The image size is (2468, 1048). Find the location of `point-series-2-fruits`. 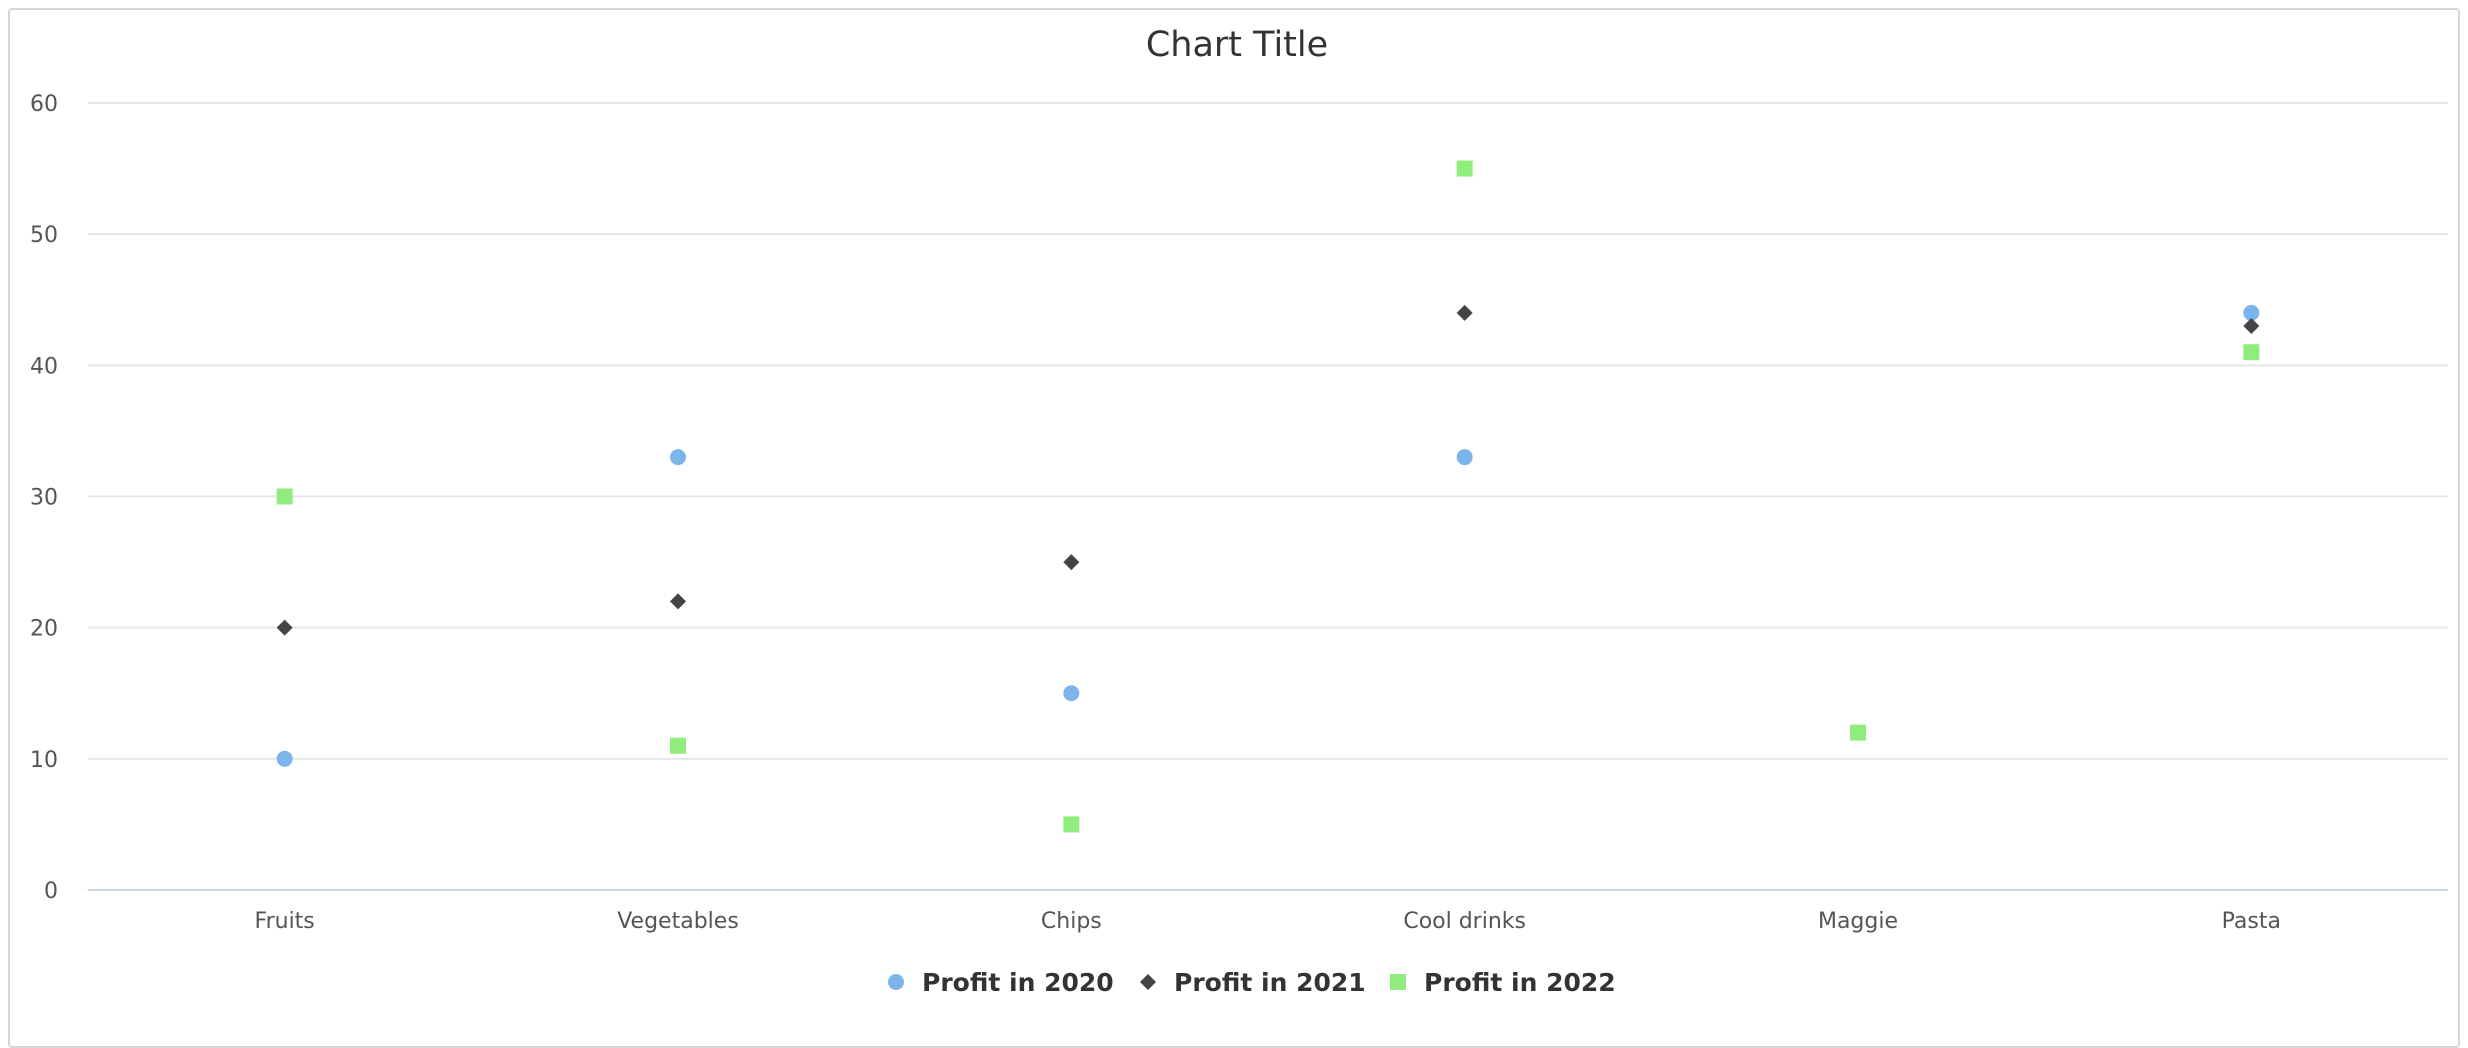

point-series-2-fruits is located at coordinates (284, 627).